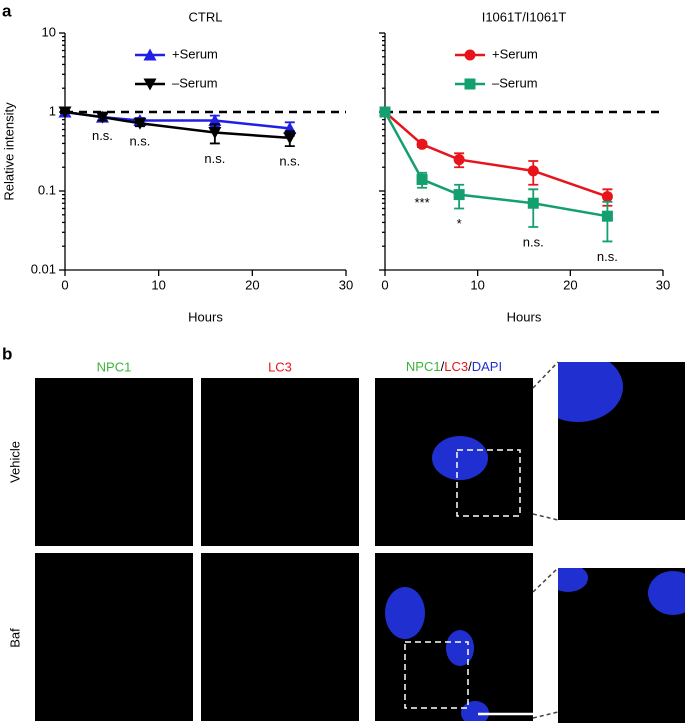 The width and height of the screenshot is (685, 723). I want to click on merge-part: LC3, so click(456, 366).